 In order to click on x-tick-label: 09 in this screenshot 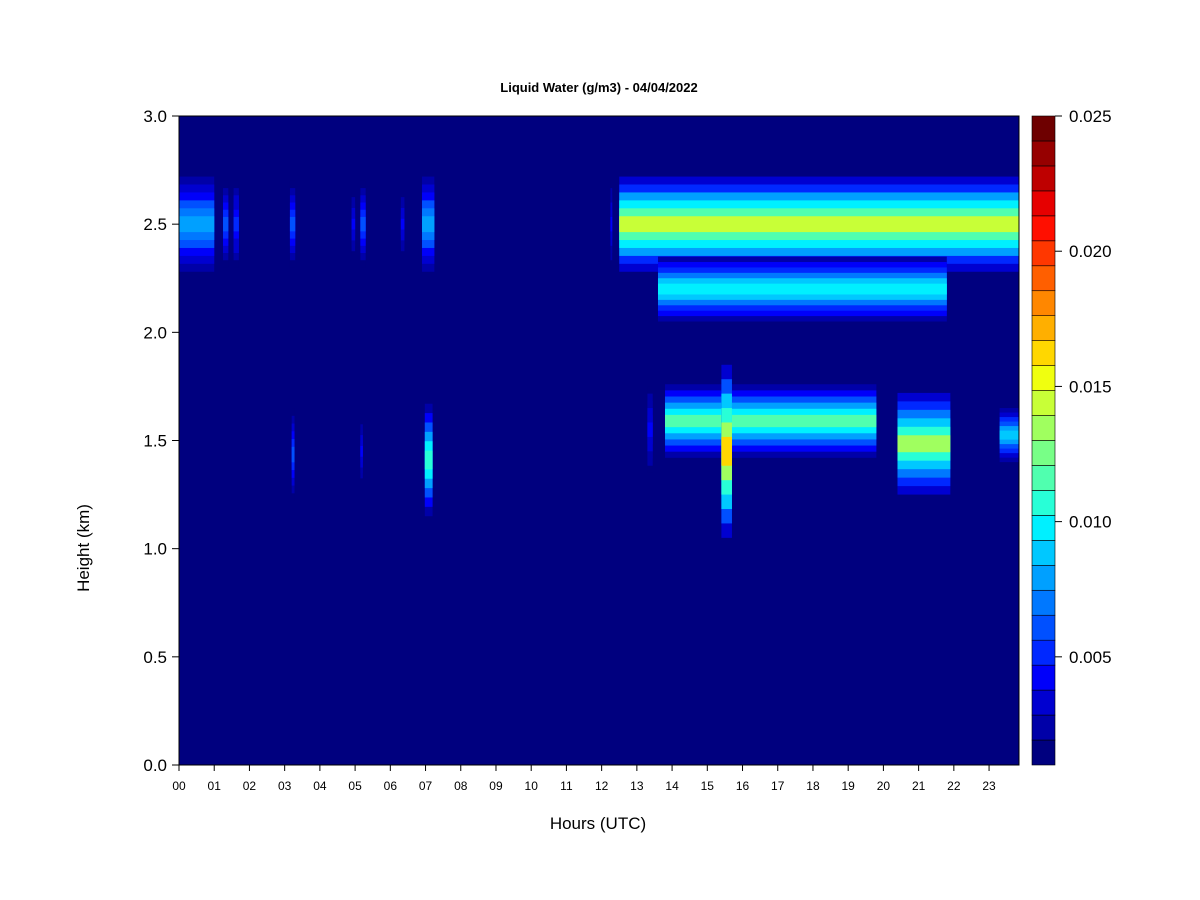, I will do `click(496, 786)`.